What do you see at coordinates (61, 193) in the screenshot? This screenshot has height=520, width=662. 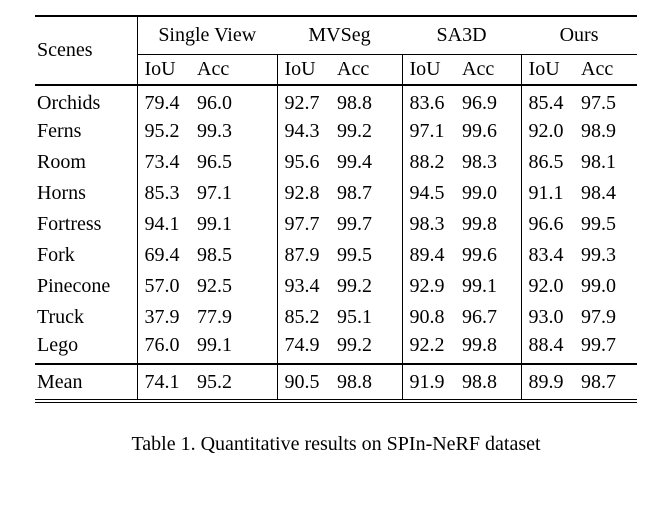 I see `scene-name: Horns` at bounding box center [61, 193].